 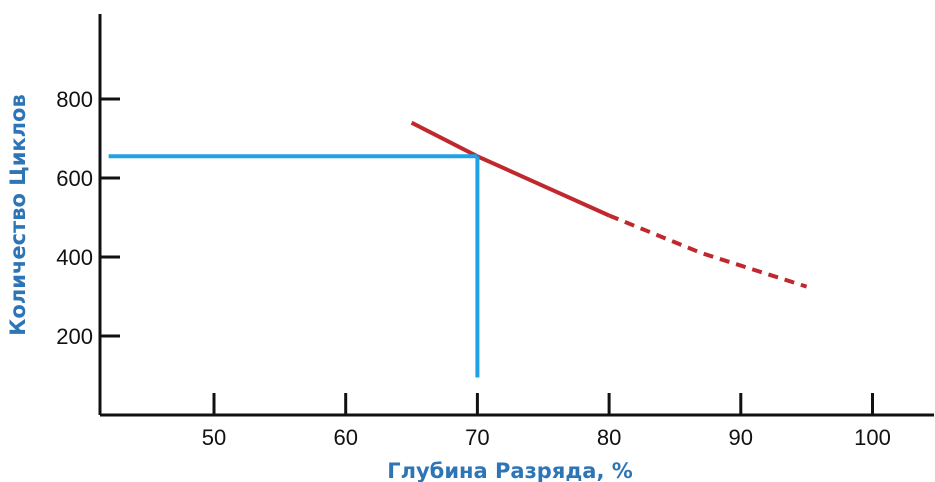 I want to click on x-tick-label: 80, so click(x=609, y=437).